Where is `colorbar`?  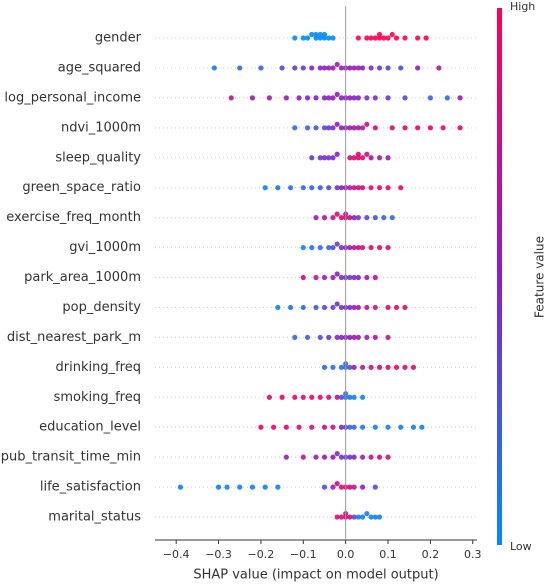
colorbar is located at coordinates (499, 276).